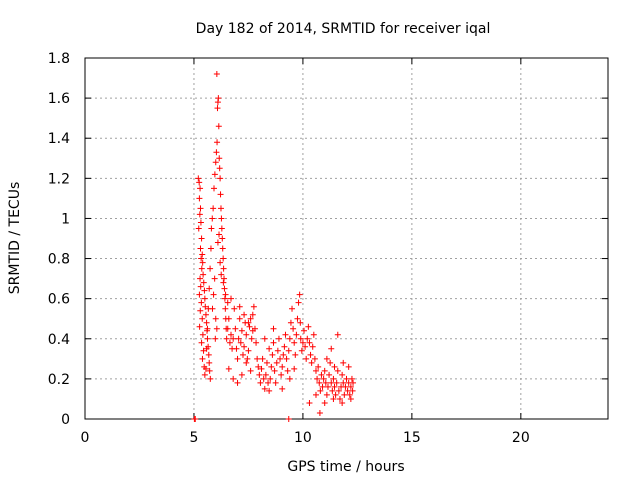 The image size is (640, 480). What do you see at coordinates (59, 99) in the screenshot?
I see `y-tick-label: 1.6` at bounding box center [59, 99].